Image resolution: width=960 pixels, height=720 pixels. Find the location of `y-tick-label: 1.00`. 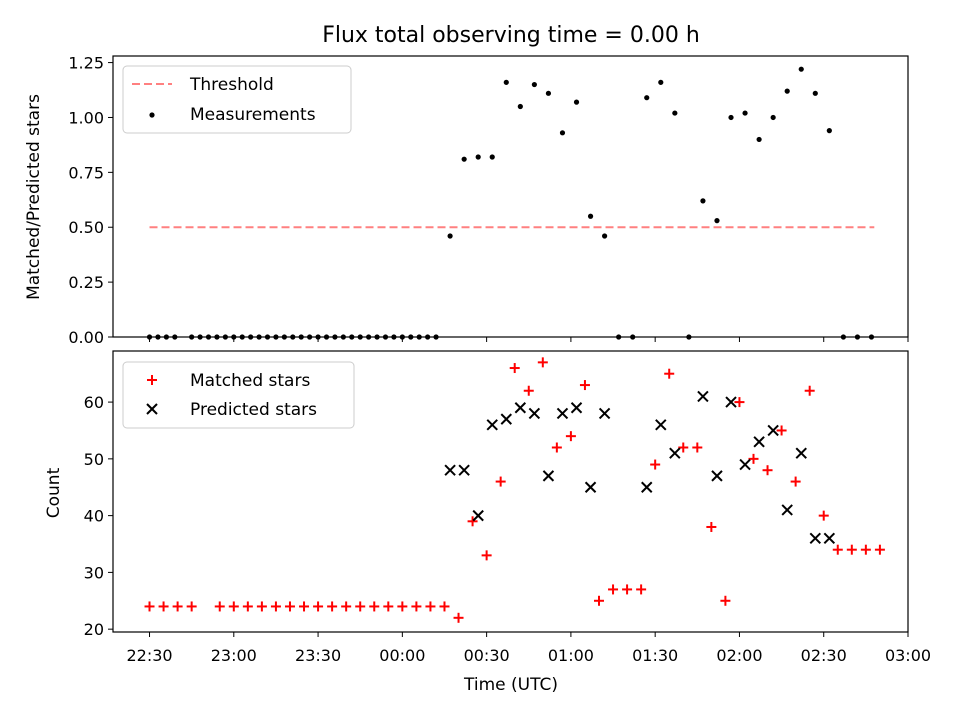

y-tick-label: 1.00 is located at coordinates (86, 117).